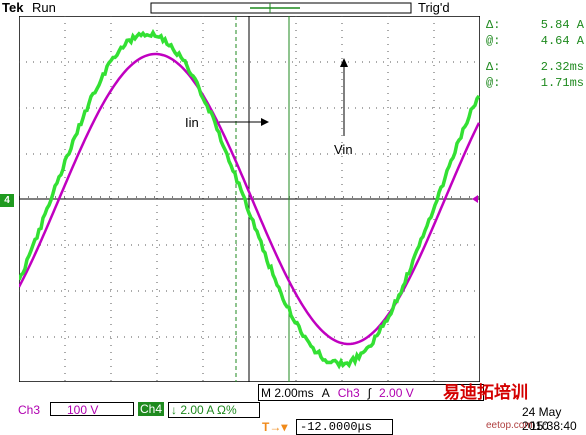  Describe the element at coordinates (274, 427) in the screenshot. I see `horizontal-offset-marker: T→▾` at that location.